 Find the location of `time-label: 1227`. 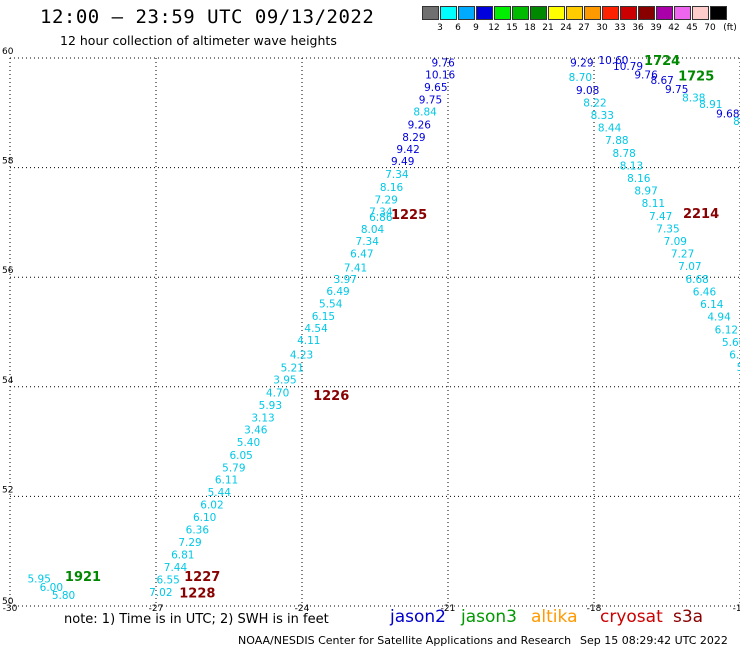

time-label: 1227 is located at coordinates (202, 577).